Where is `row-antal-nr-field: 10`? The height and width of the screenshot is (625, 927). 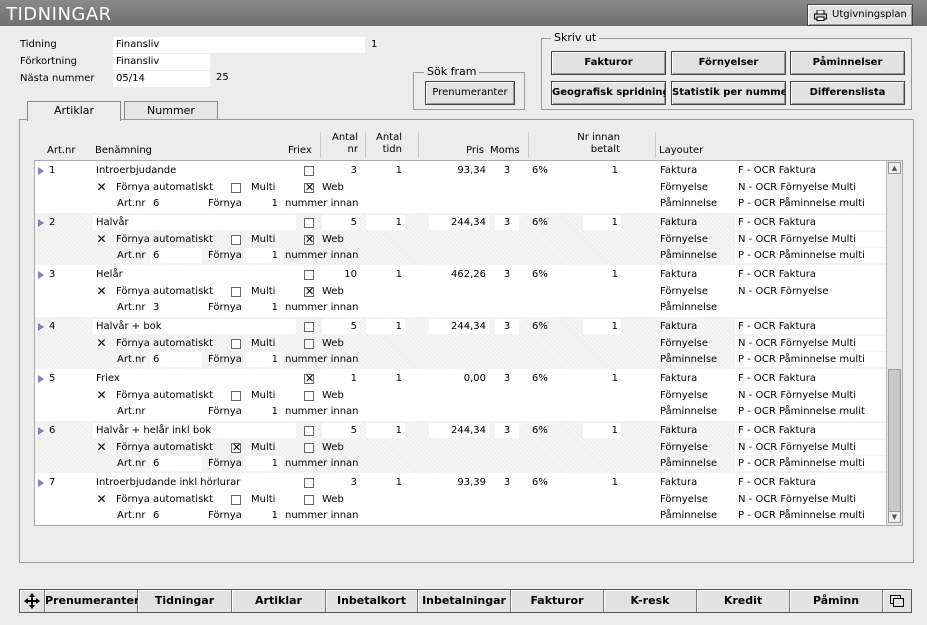 row-antal-nr-field: 10 is located at coordinates (341, 274).